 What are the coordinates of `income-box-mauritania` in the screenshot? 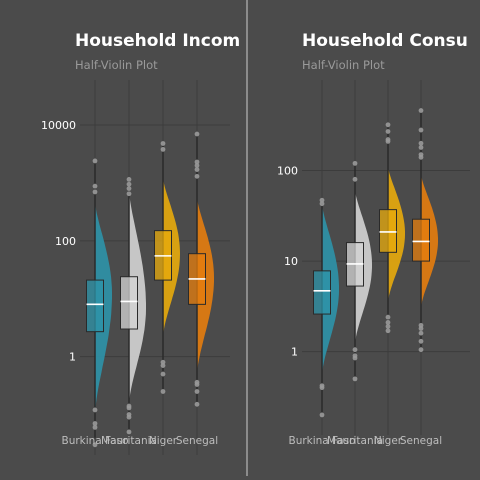 It's located at (129, 303).